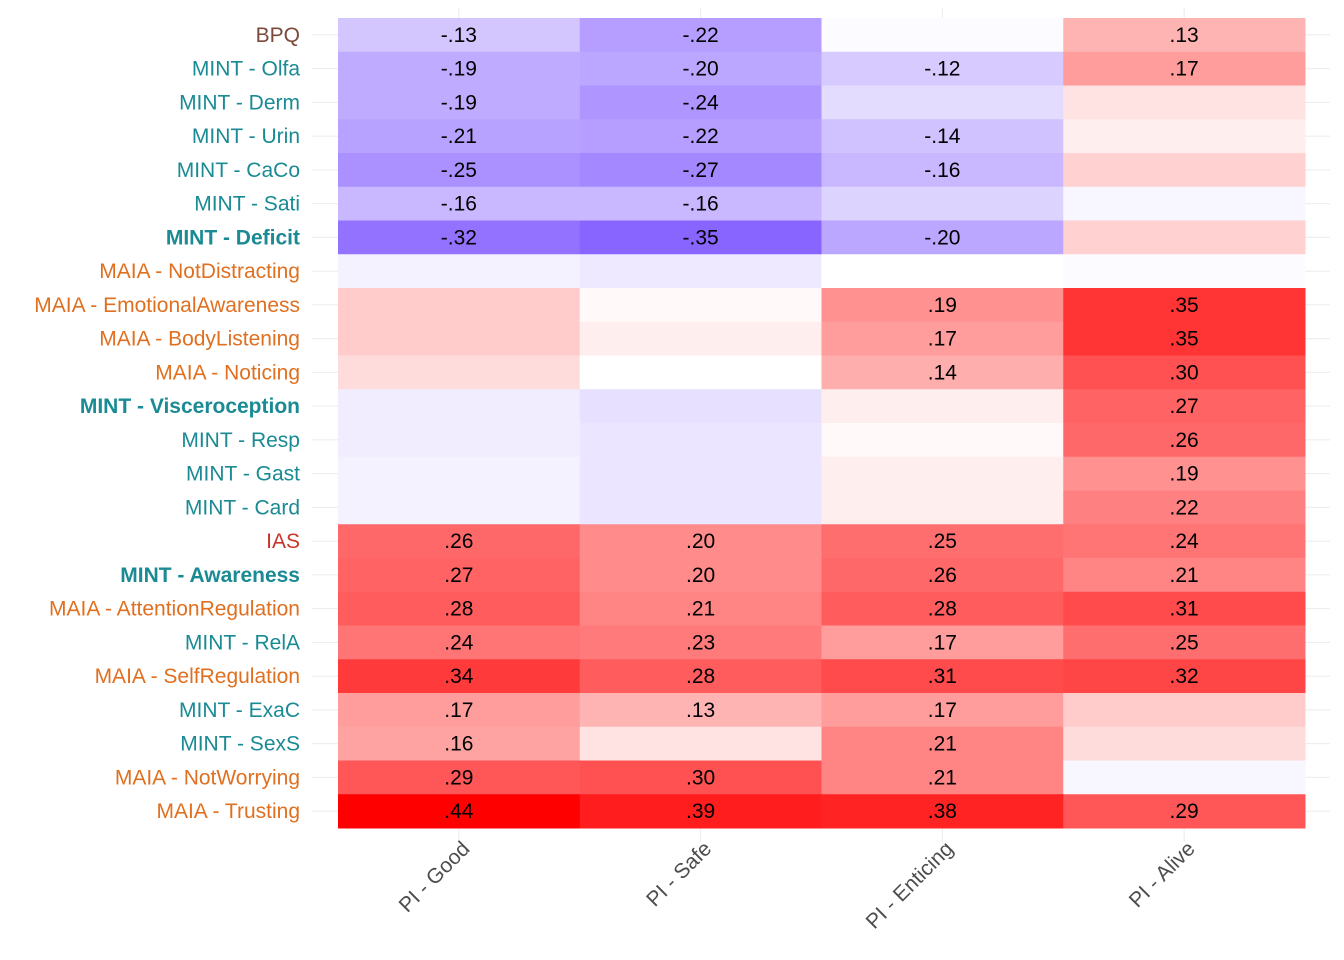 This screenshot has height=960, width=1344. I want to click on cell-value-label: -.19, so click(459, 69).